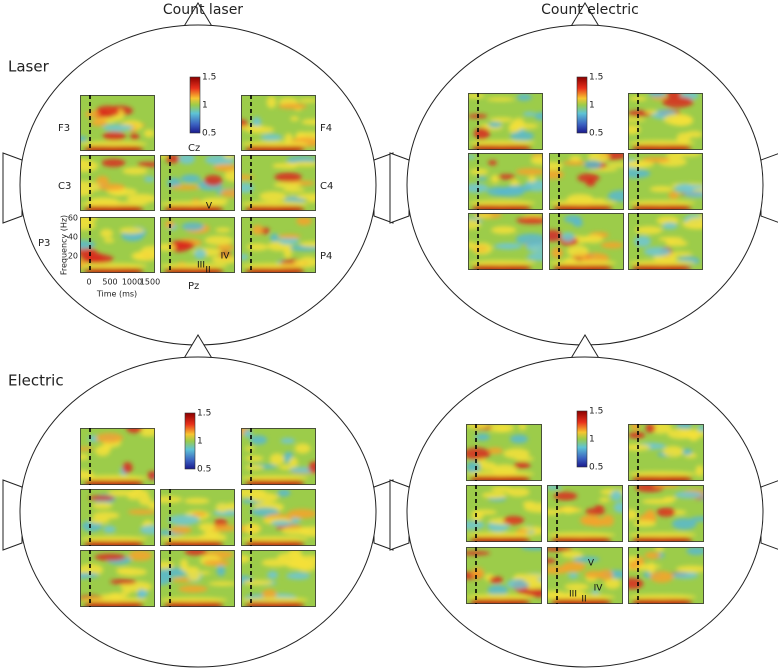  What do you see at coordinates (326, 256) in the screenshot?
I see `electrode-label: P4` at bounding box center [326, 256].